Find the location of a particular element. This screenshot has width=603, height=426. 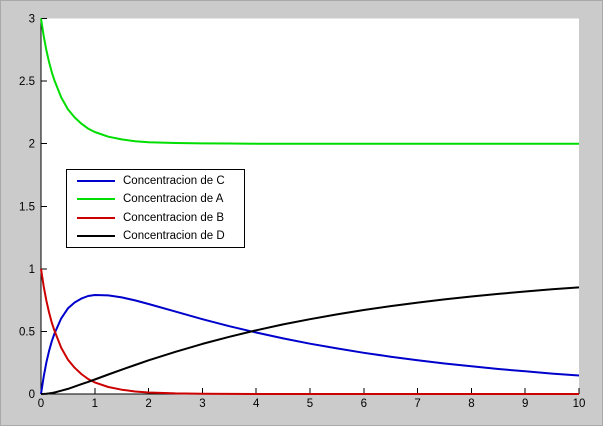

legend-item-label: Concentracion de A is located at coordinates (173, 199).